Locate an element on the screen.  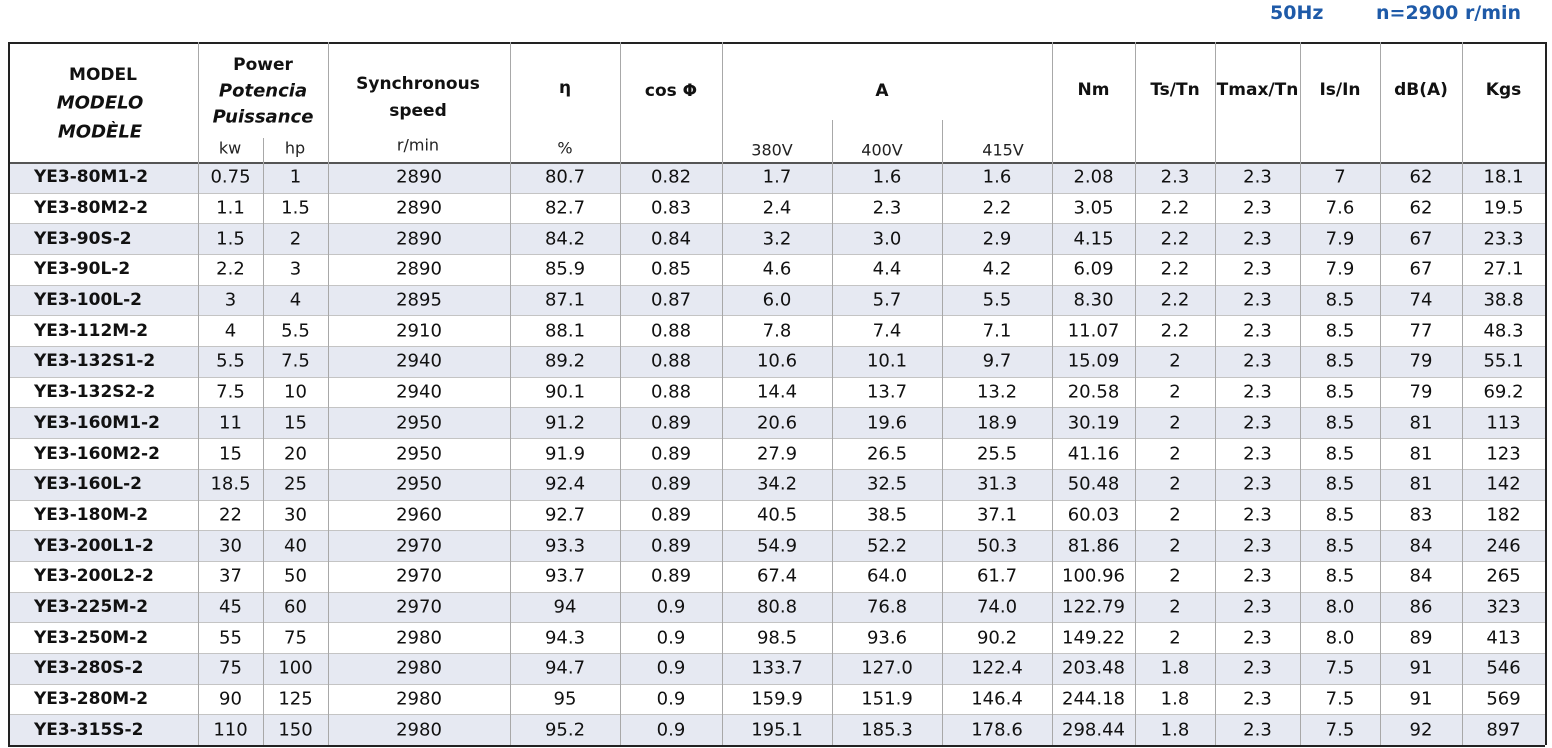
model-cell: YE3-200L2-2 is located at coordinates (94, 576).